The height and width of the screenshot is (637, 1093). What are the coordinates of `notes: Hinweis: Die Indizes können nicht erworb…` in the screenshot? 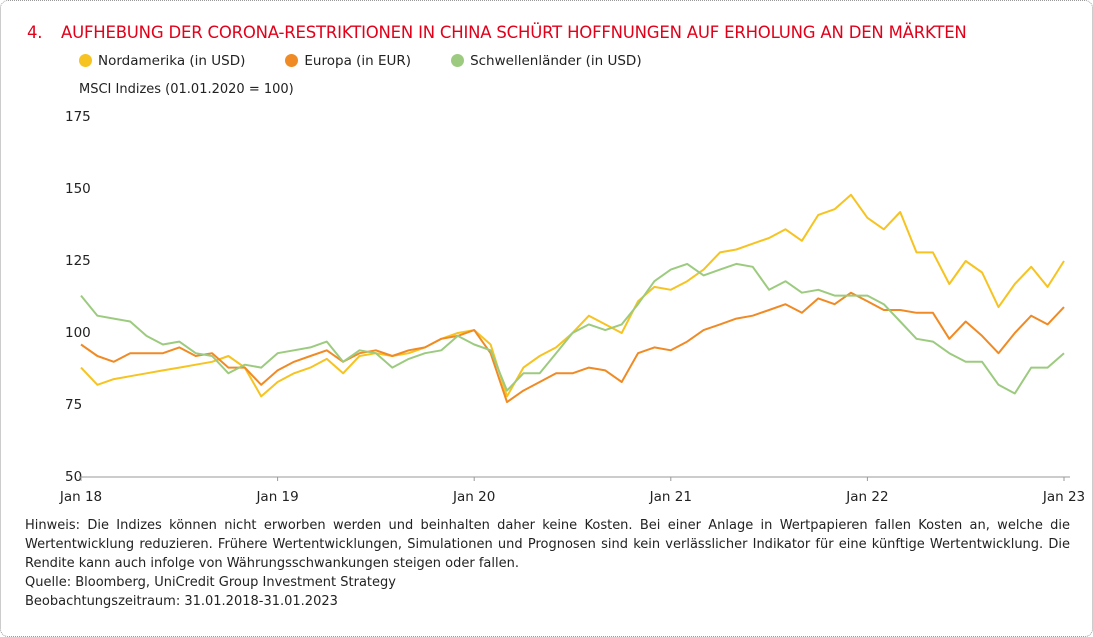 It's located at (547, 563).